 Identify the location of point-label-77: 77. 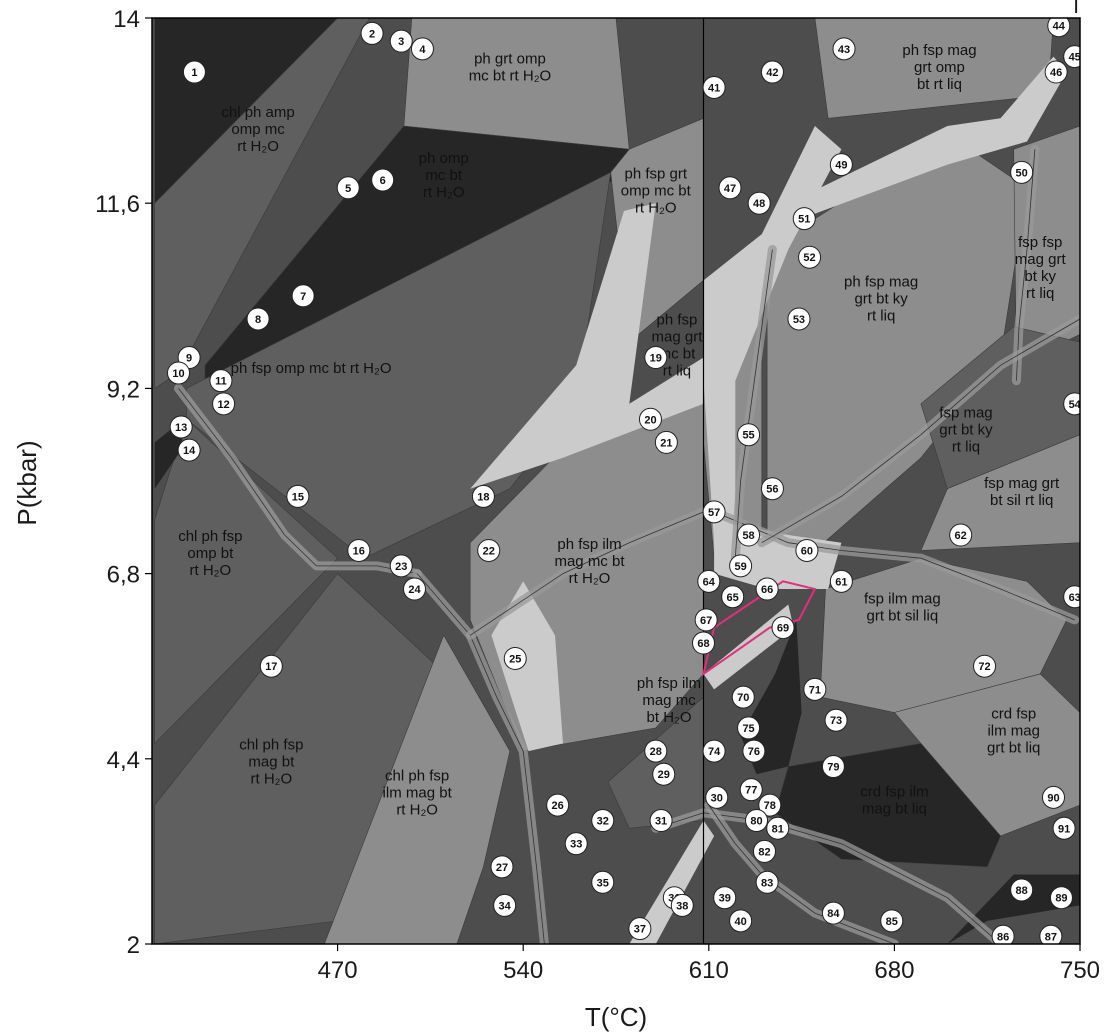
(751, 791).